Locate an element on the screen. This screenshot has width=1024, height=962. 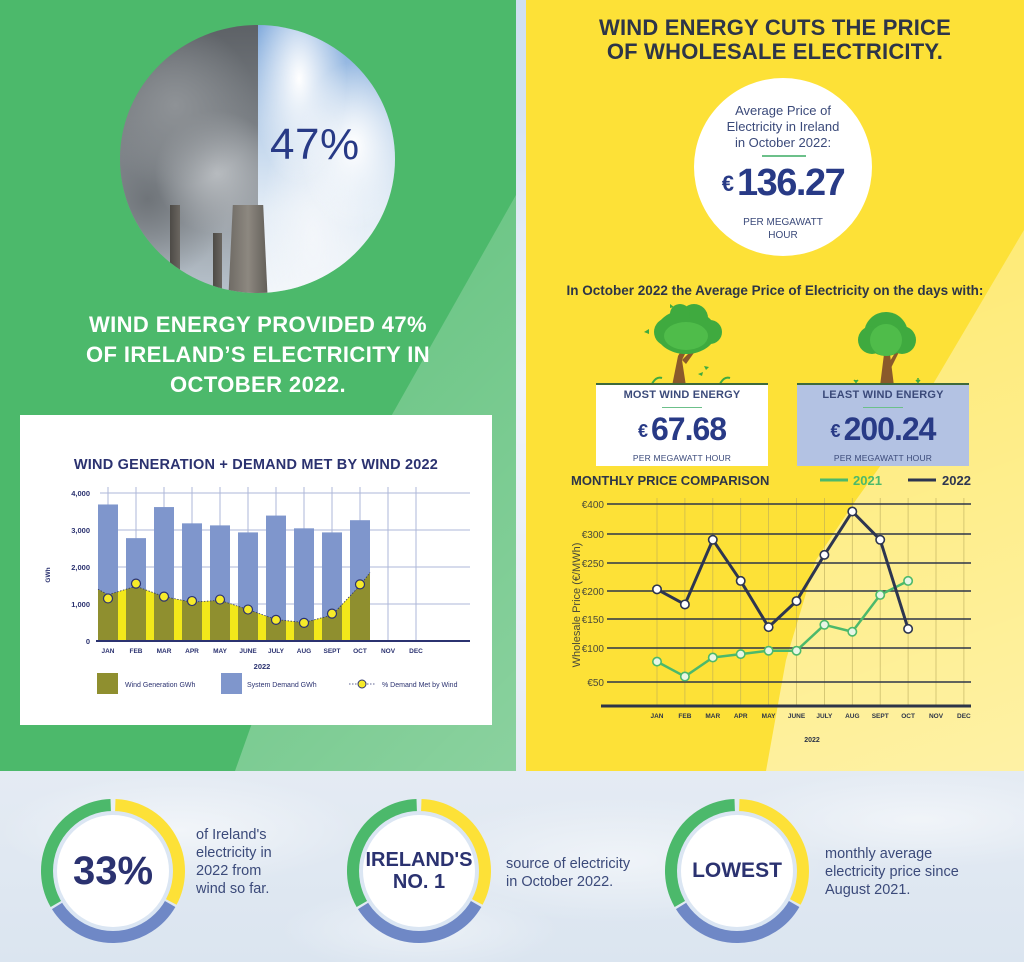
svg-text: NOV is located at coordinates (936, 716).